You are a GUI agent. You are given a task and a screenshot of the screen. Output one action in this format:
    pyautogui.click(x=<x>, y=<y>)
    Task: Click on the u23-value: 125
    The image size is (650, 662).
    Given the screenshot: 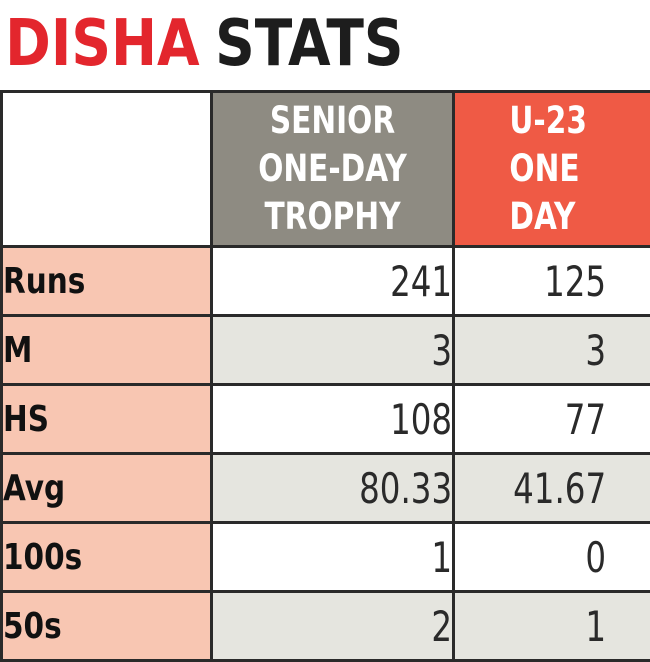 What is the action you would take?
    pyautogui.click(x=552, y=281)
    